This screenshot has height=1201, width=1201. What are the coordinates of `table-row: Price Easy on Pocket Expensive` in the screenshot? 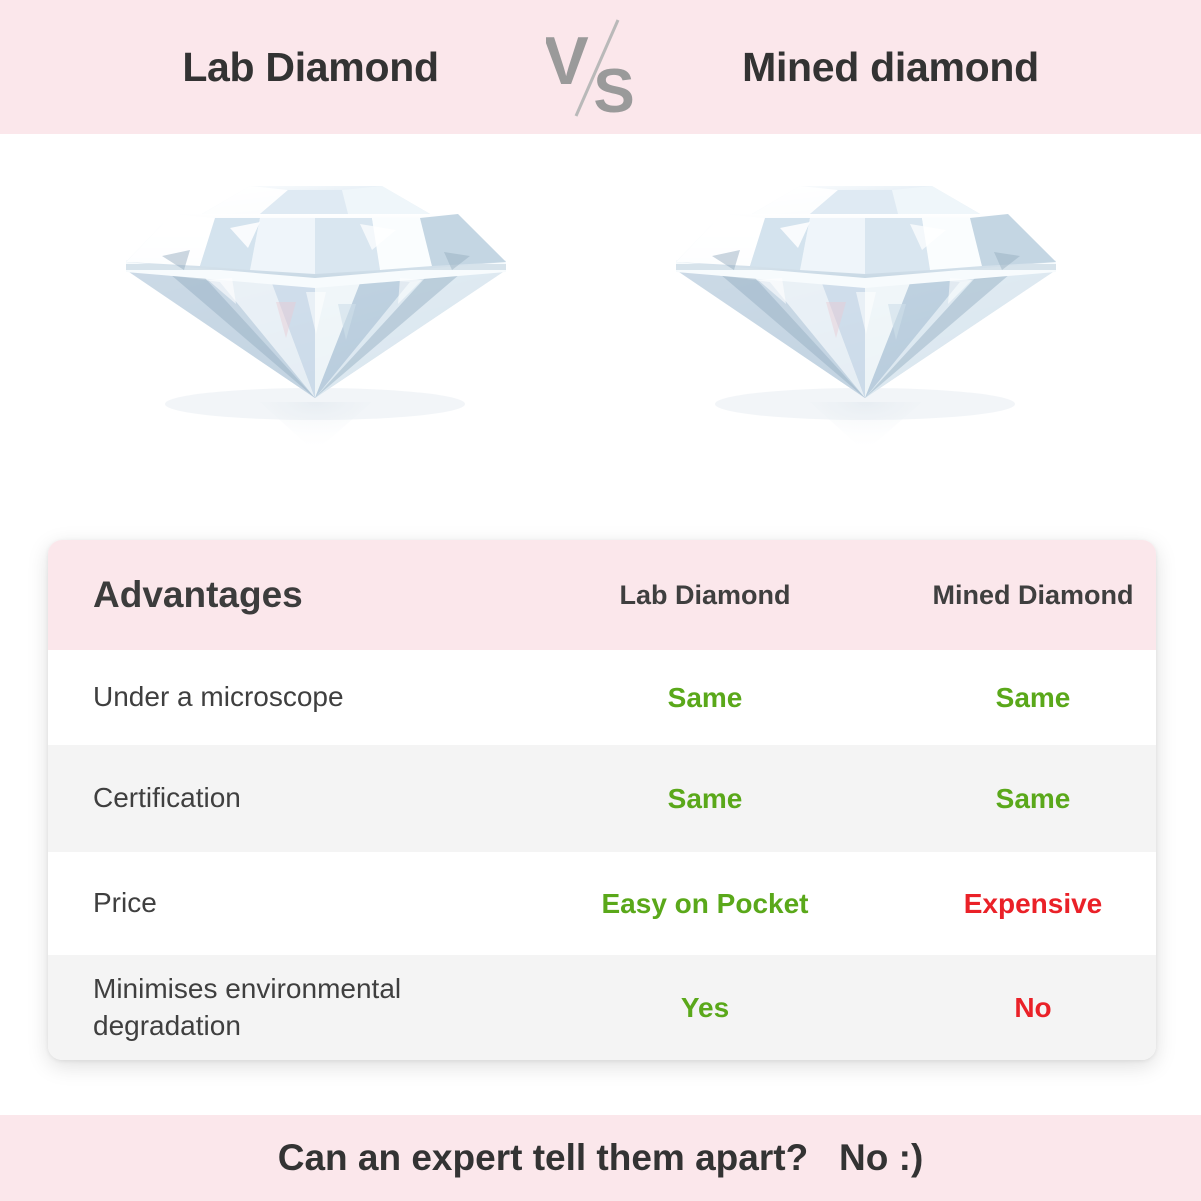 It's located at (602, 903).